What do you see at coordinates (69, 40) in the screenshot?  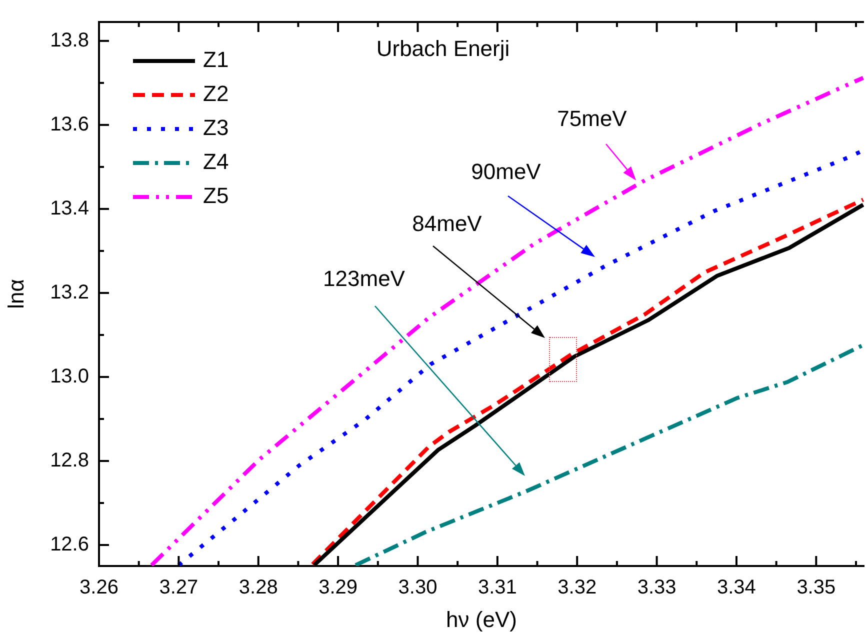 I see `y-tick-label: 13.8` at bounding box center [69, 40].